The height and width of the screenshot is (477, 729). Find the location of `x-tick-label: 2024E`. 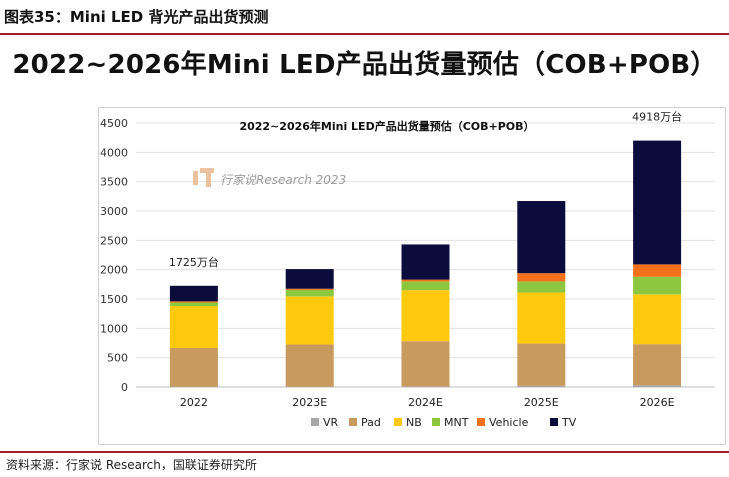

x-tick-label: 2024E is located at coordinates (425, 402).